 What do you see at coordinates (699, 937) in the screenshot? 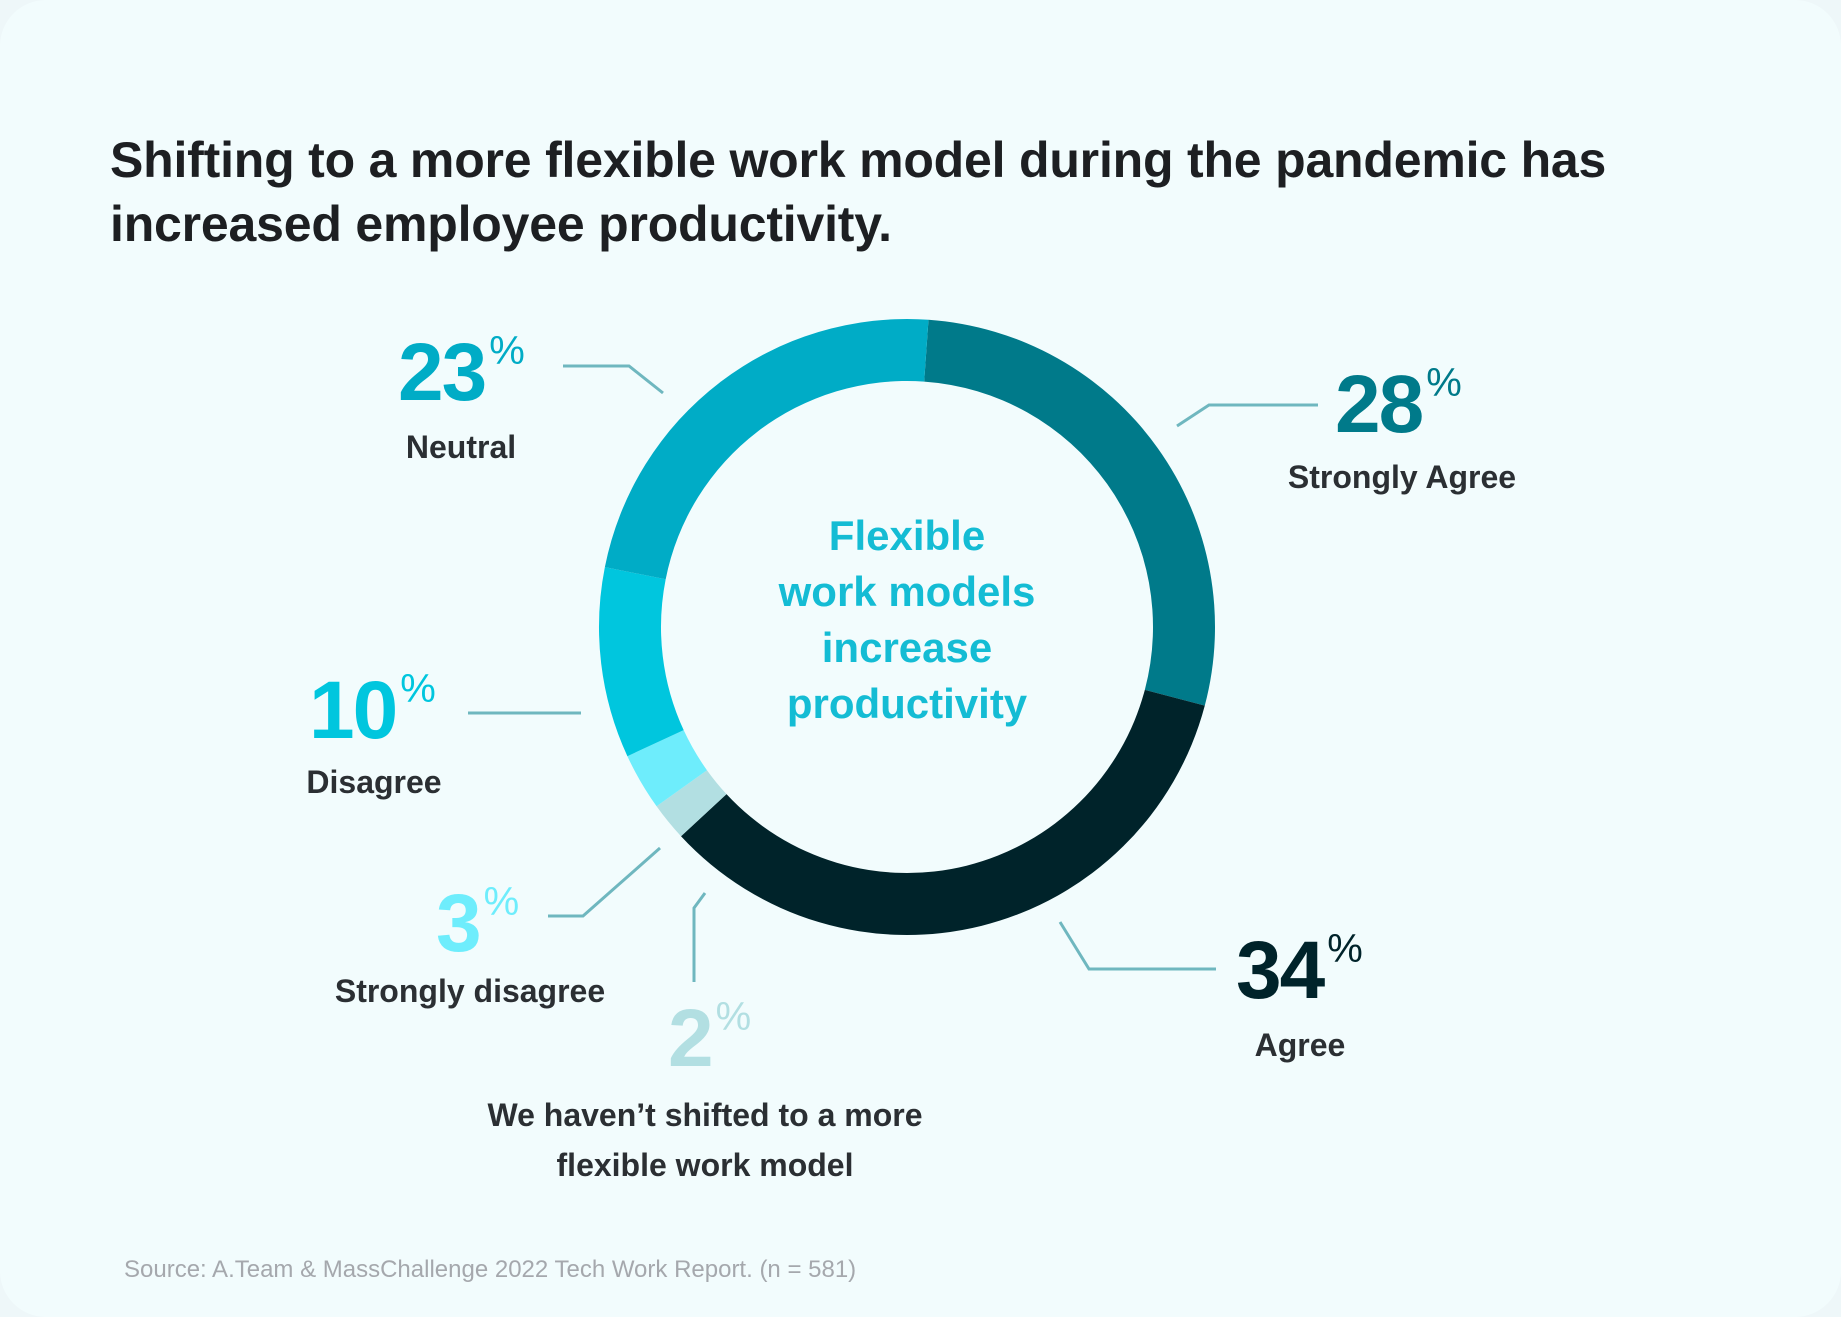
I see `connector-we-haven-t-shifted-to-a-more-flexible-work-model` at bounding box center [699, 937].